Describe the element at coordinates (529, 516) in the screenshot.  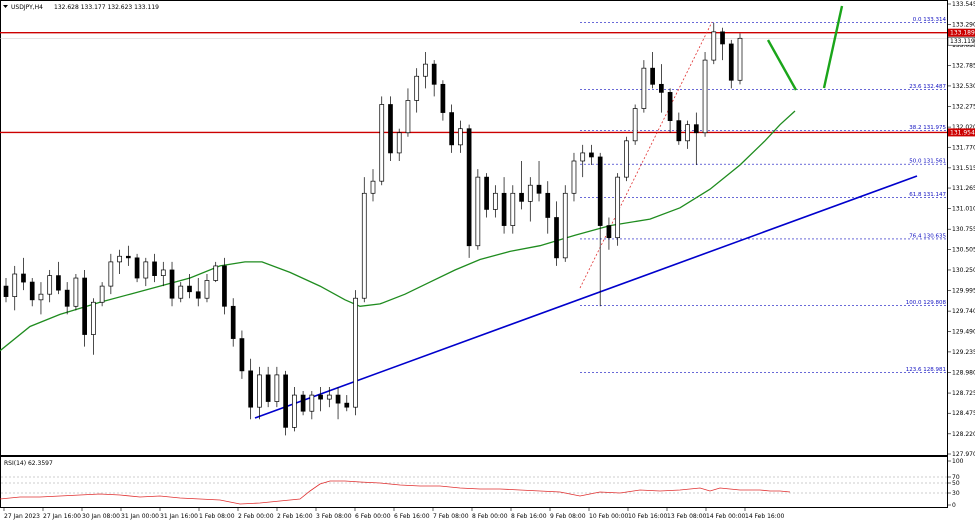
I see `time-tick-label: 8 Feb 16:00` at that location.